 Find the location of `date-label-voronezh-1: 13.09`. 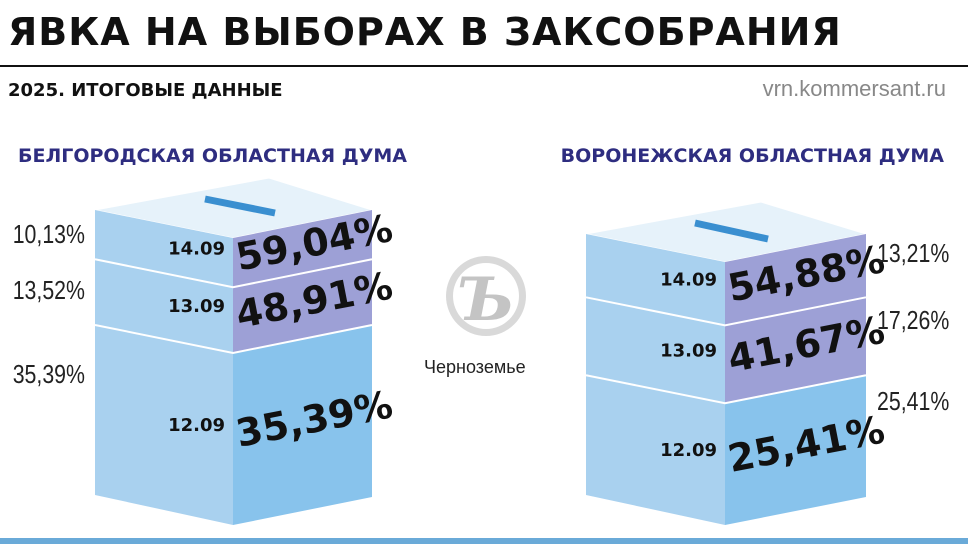

date-label-voronezh-1: 13.09 is located at coordinates (688, 350).